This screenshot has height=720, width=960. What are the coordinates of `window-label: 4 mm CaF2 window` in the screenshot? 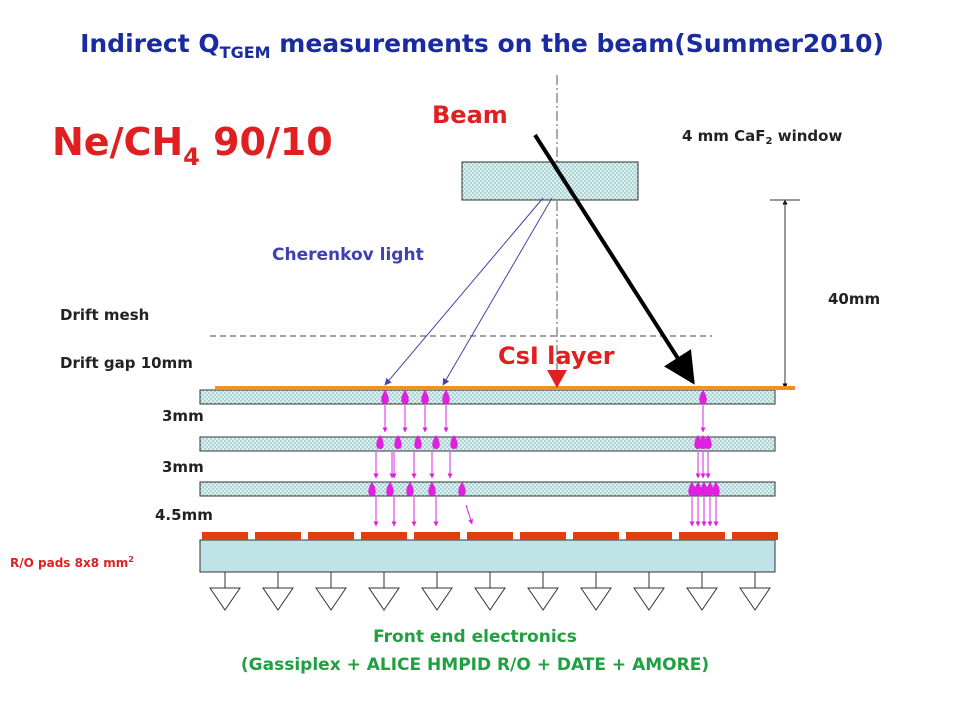 It's located at (762, 137).